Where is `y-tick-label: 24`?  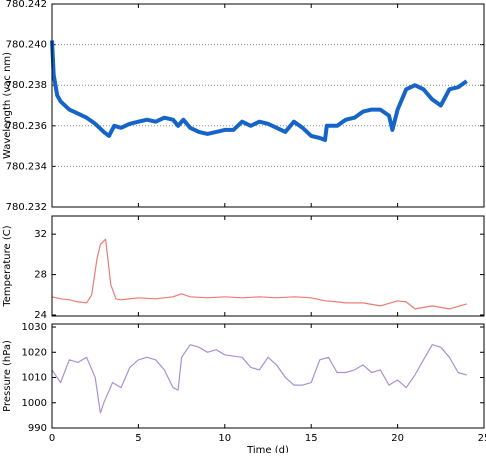
y-tick-label: 24 is located at coordinates (40, 315).